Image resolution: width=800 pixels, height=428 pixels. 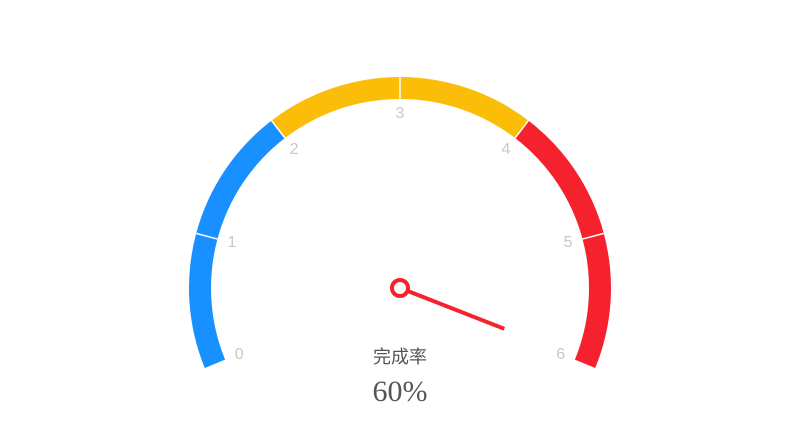 I want to click on needle-pivot, so click(x=400, y=288).